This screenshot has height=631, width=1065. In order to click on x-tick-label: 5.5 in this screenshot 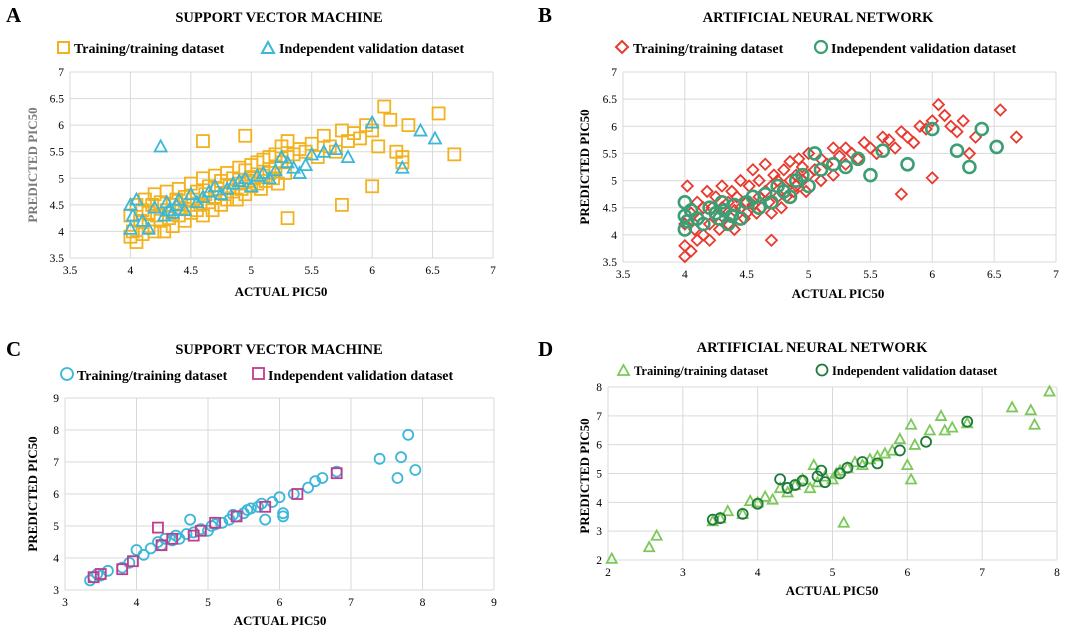, I will do `click(870, 275)`.